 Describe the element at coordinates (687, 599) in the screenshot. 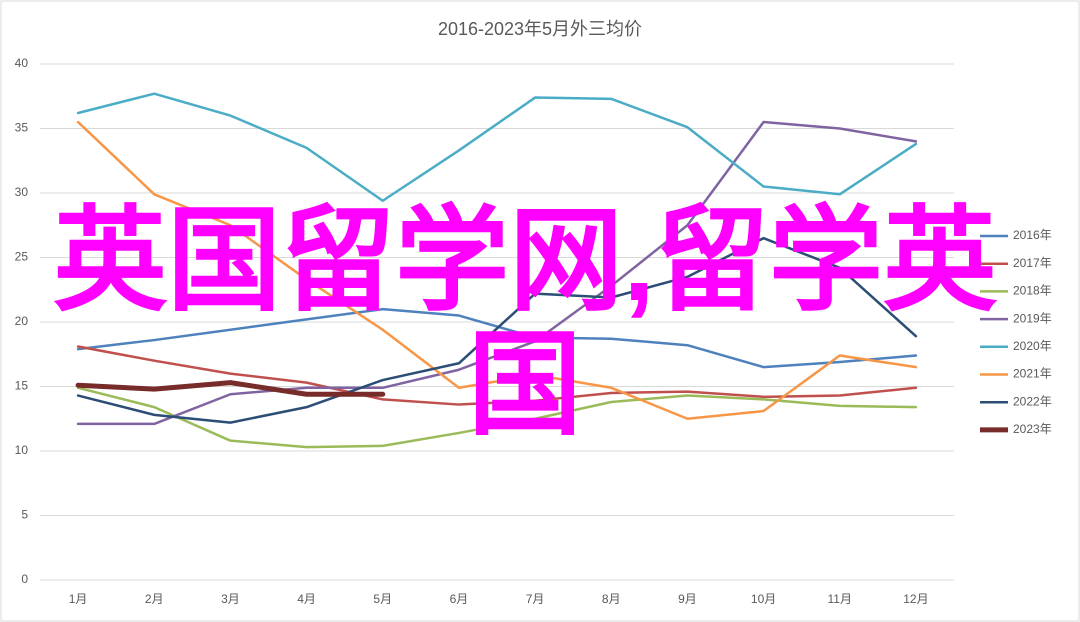

I see `x-tick-label: 9月` at that location.